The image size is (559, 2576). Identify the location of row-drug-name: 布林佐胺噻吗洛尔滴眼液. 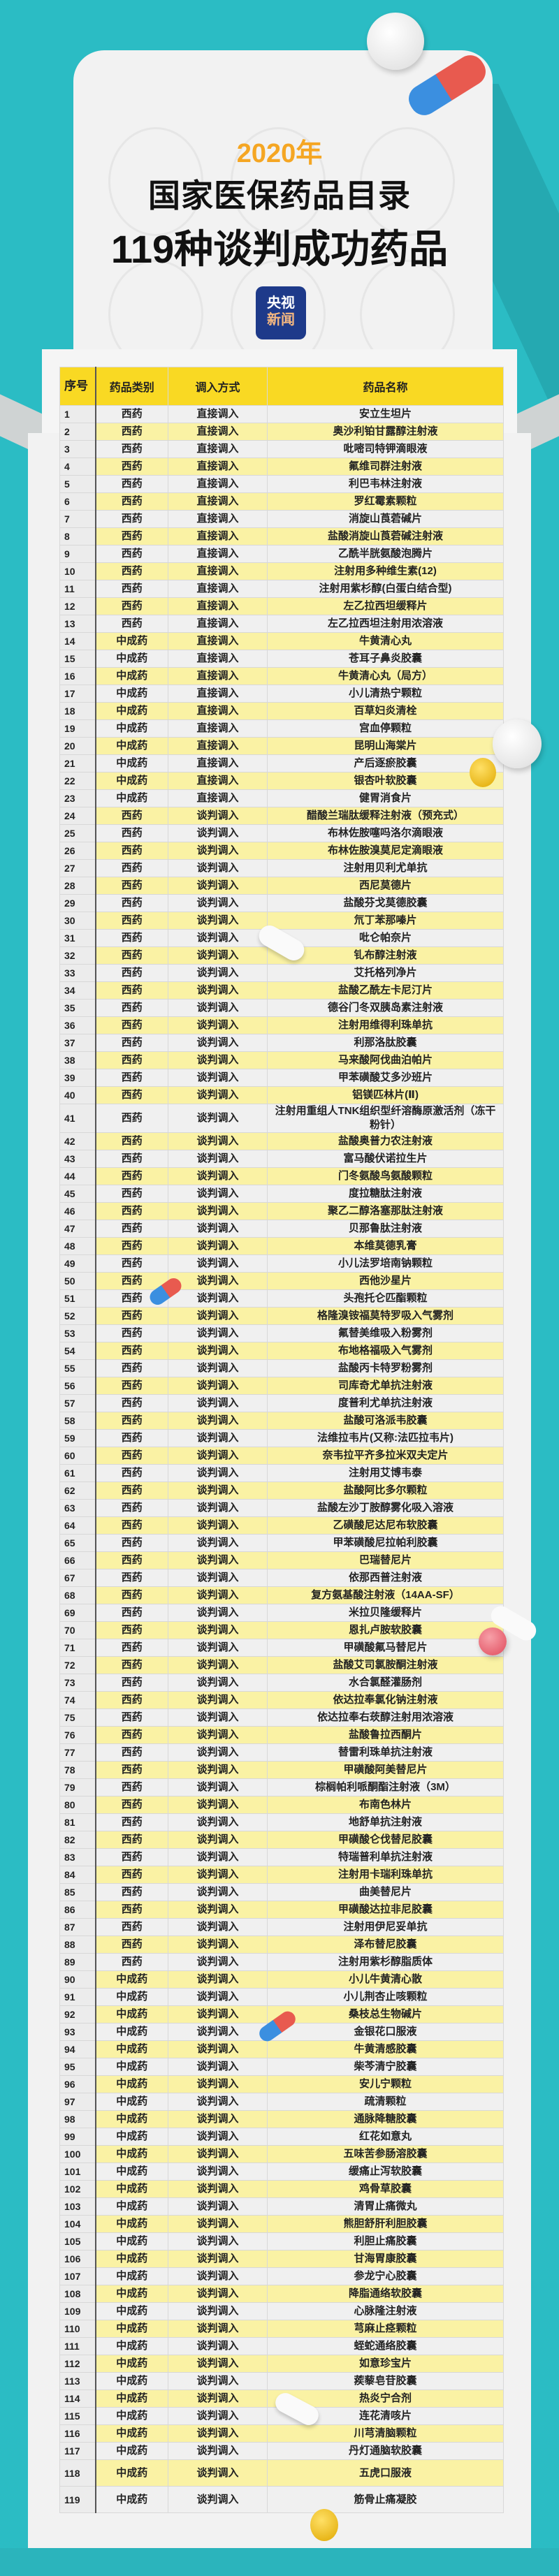
(385, 833).